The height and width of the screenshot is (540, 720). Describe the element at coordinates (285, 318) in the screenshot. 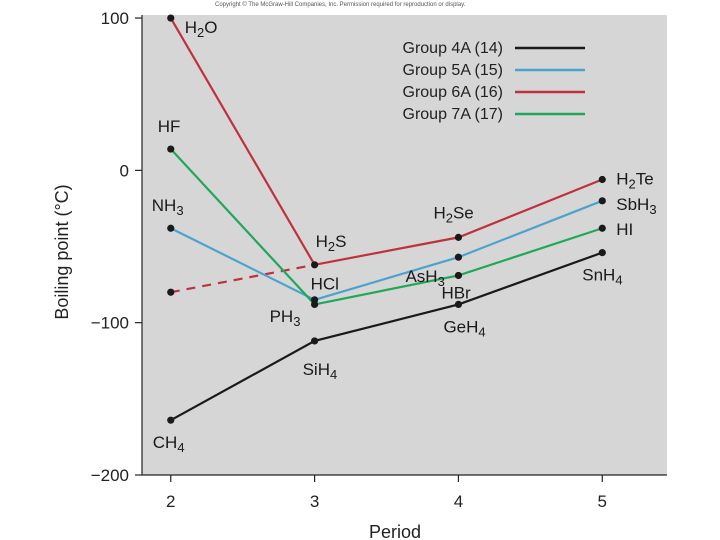

I see `compound-label-ph3: PH3` at that location.